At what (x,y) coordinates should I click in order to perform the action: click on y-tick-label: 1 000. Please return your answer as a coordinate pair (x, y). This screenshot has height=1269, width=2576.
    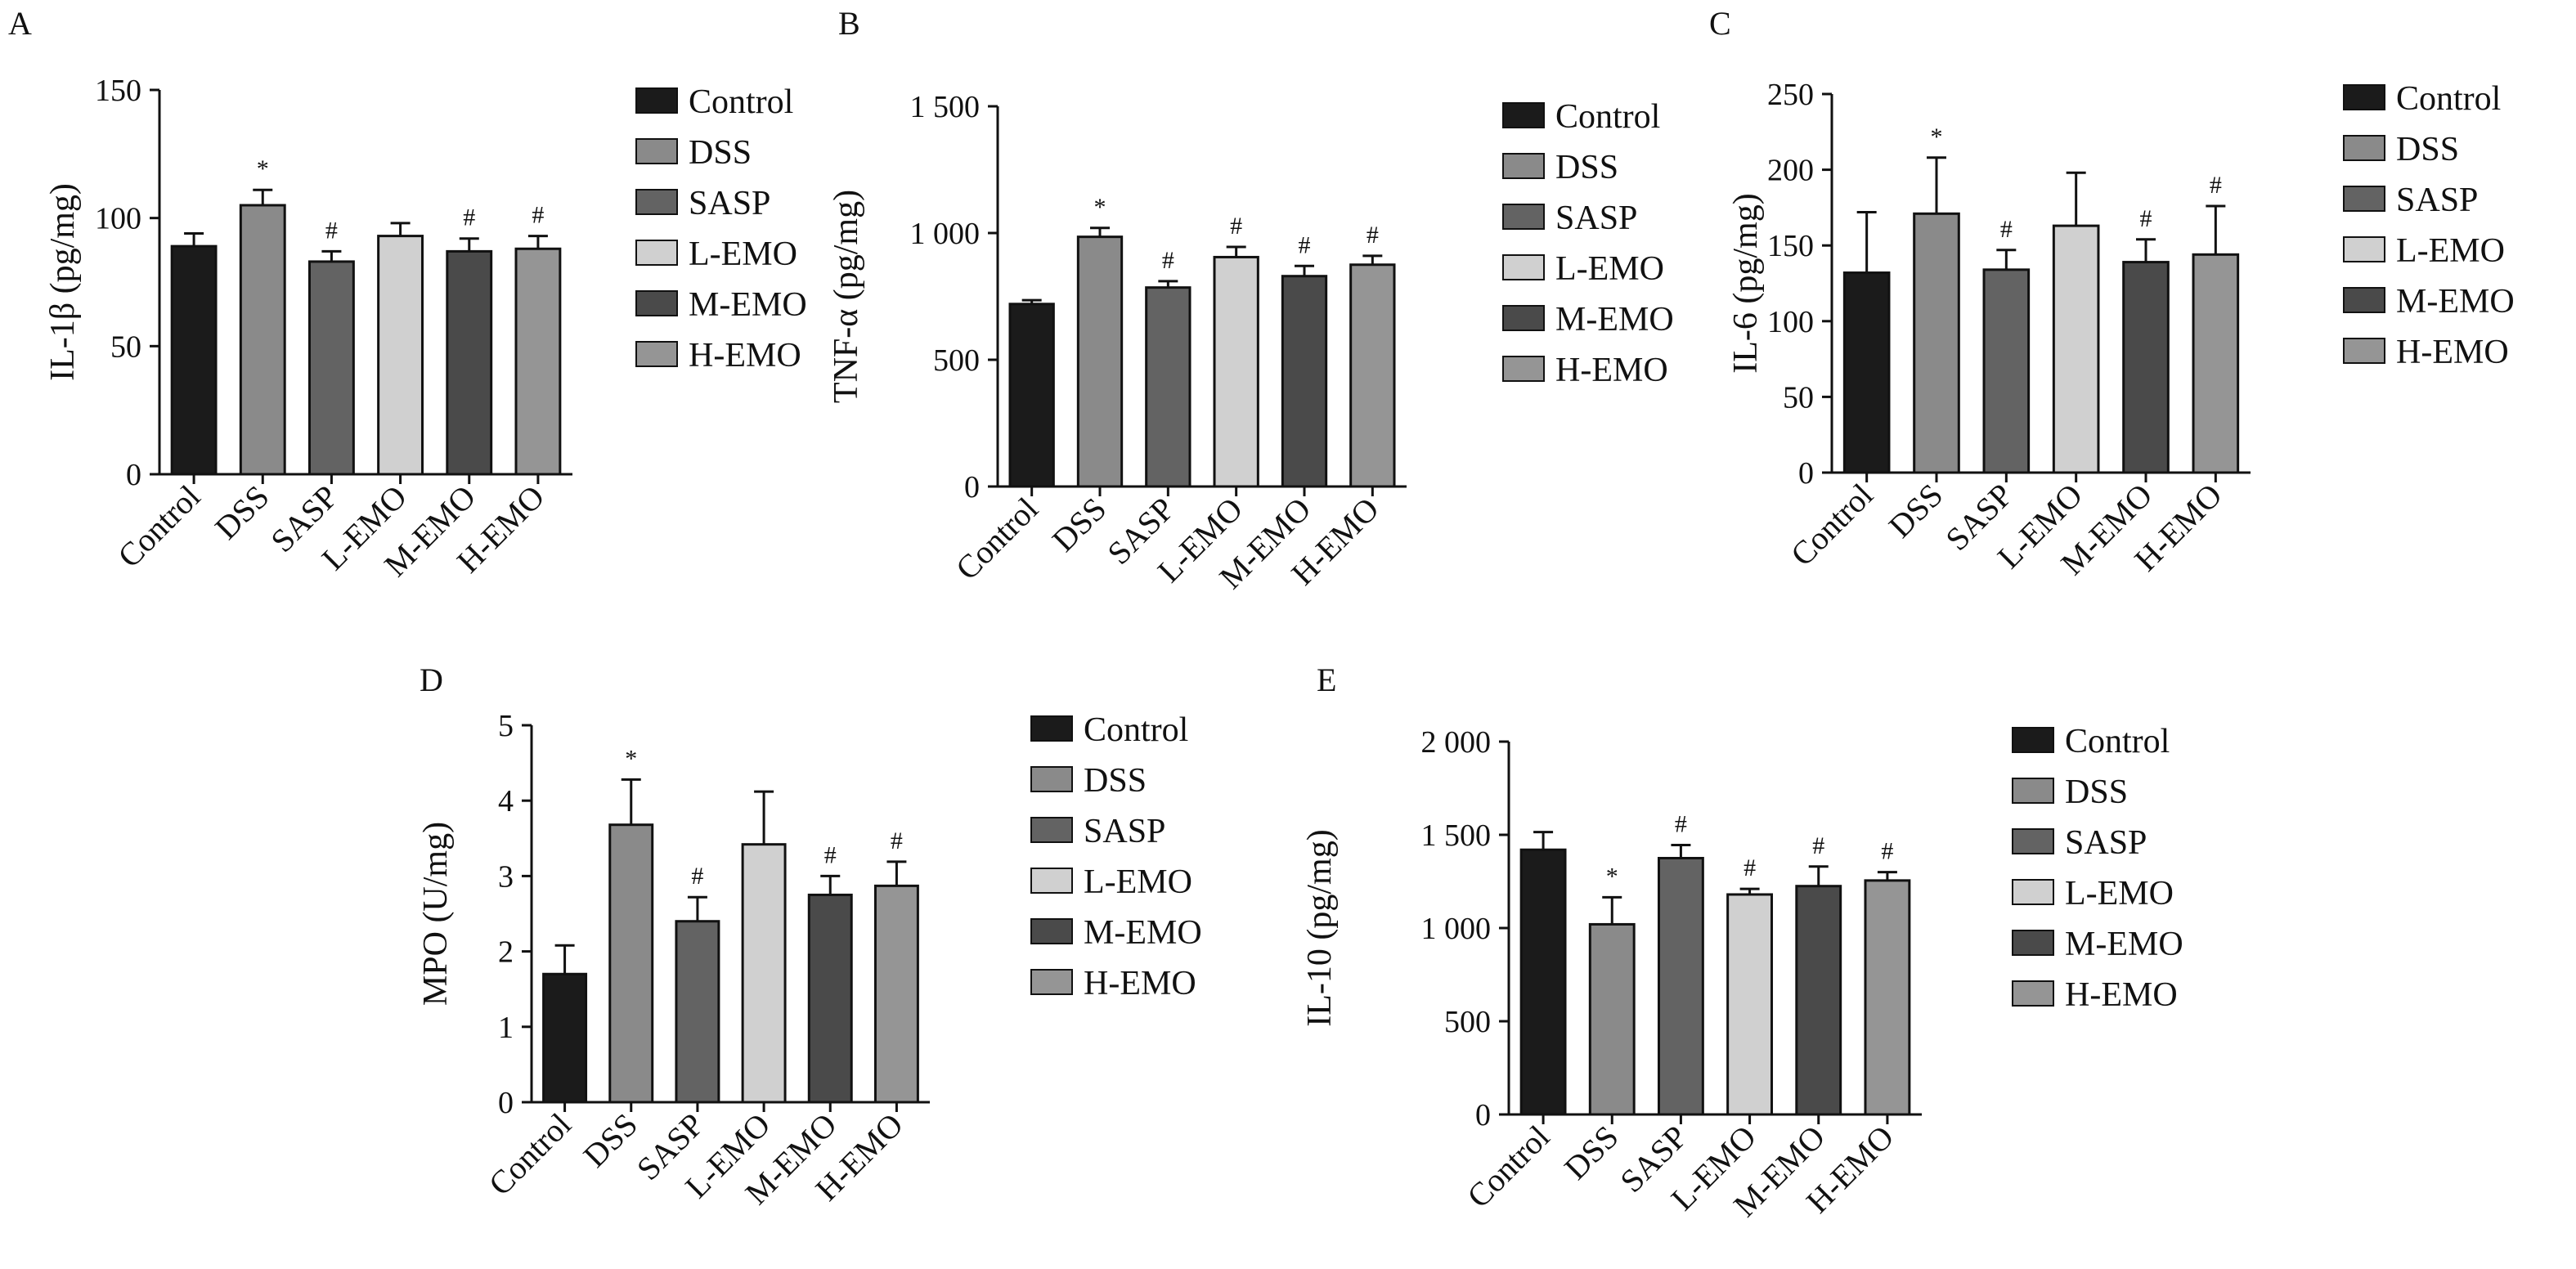
    Looking at the image, I should click on (1457, 929).